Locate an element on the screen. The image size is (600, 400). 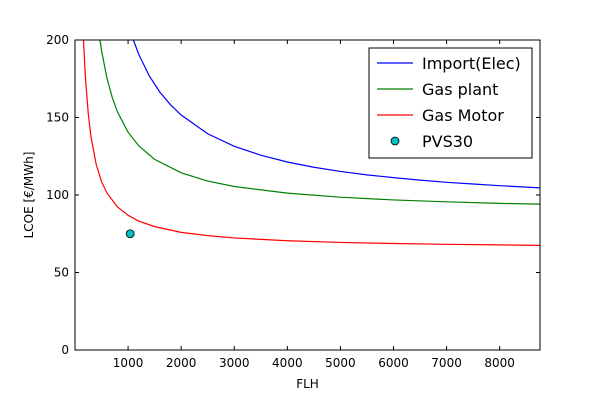
data-point-pvs30 is located at coordinates (130, 234).